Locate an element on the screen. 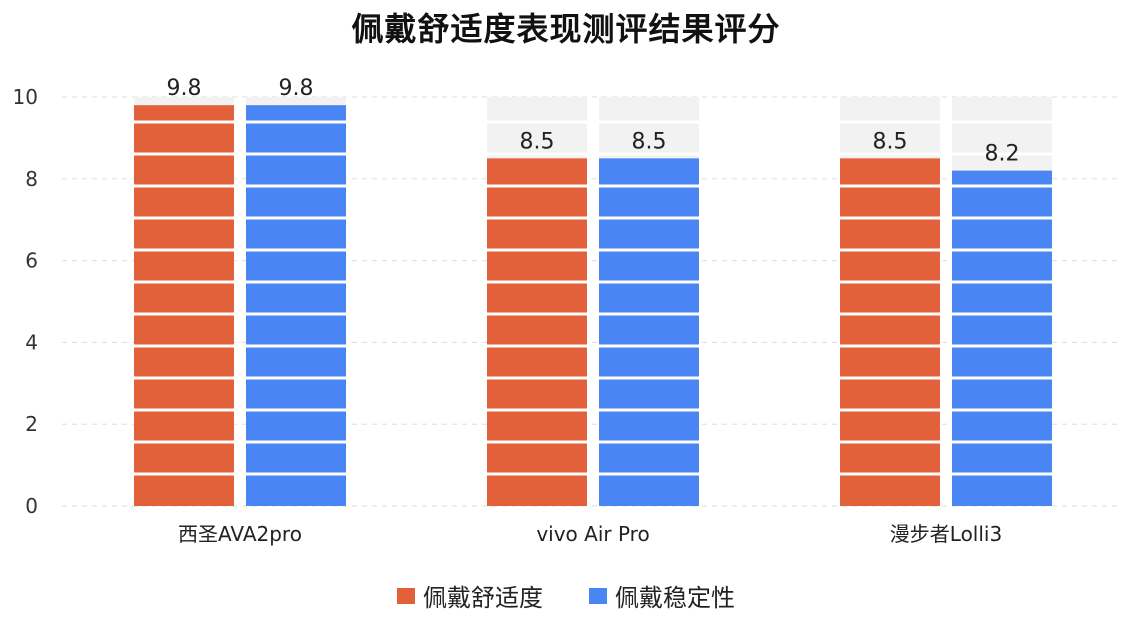 The height and width of the screenshot is (623, 1132). legend: 佩戴舒适度 佩戴稳定性 is located at coordinates (566, 595).